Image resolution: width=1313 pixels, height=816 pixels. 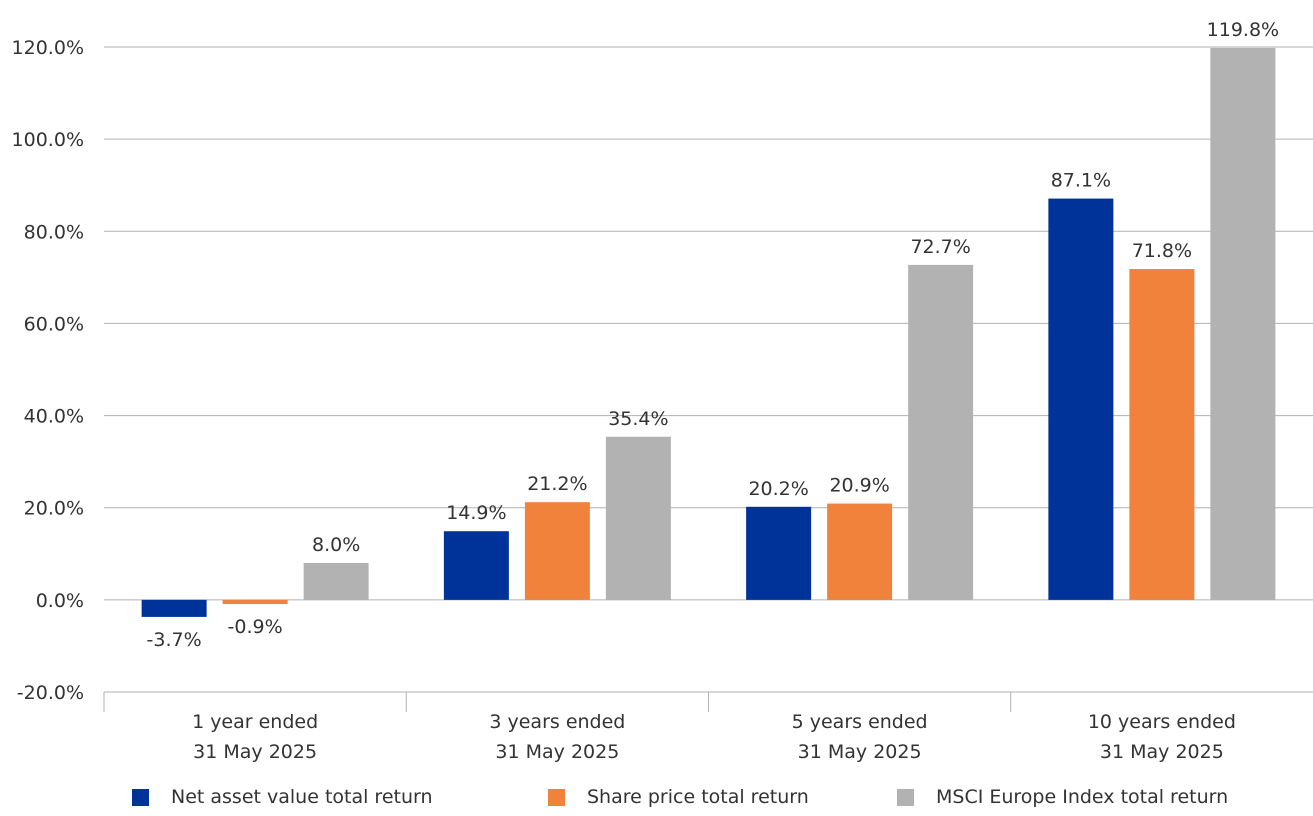 I want to click on data-label: 72.7%, so click(x=940, y=247).